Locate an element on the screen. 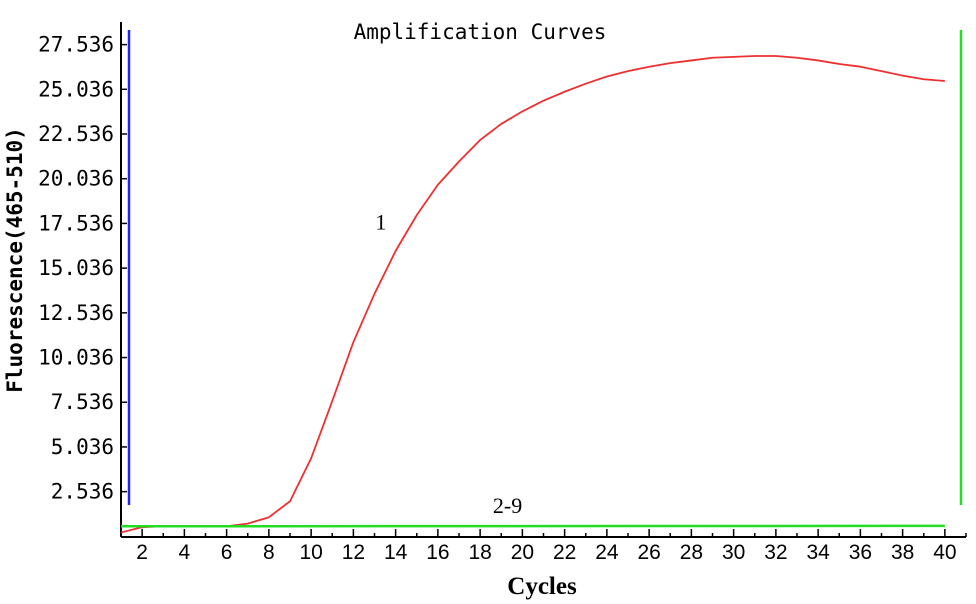 The height and width of the screenshot is (604, 976). y-tick-label: 15.036 is located at coordinates (76, 268).